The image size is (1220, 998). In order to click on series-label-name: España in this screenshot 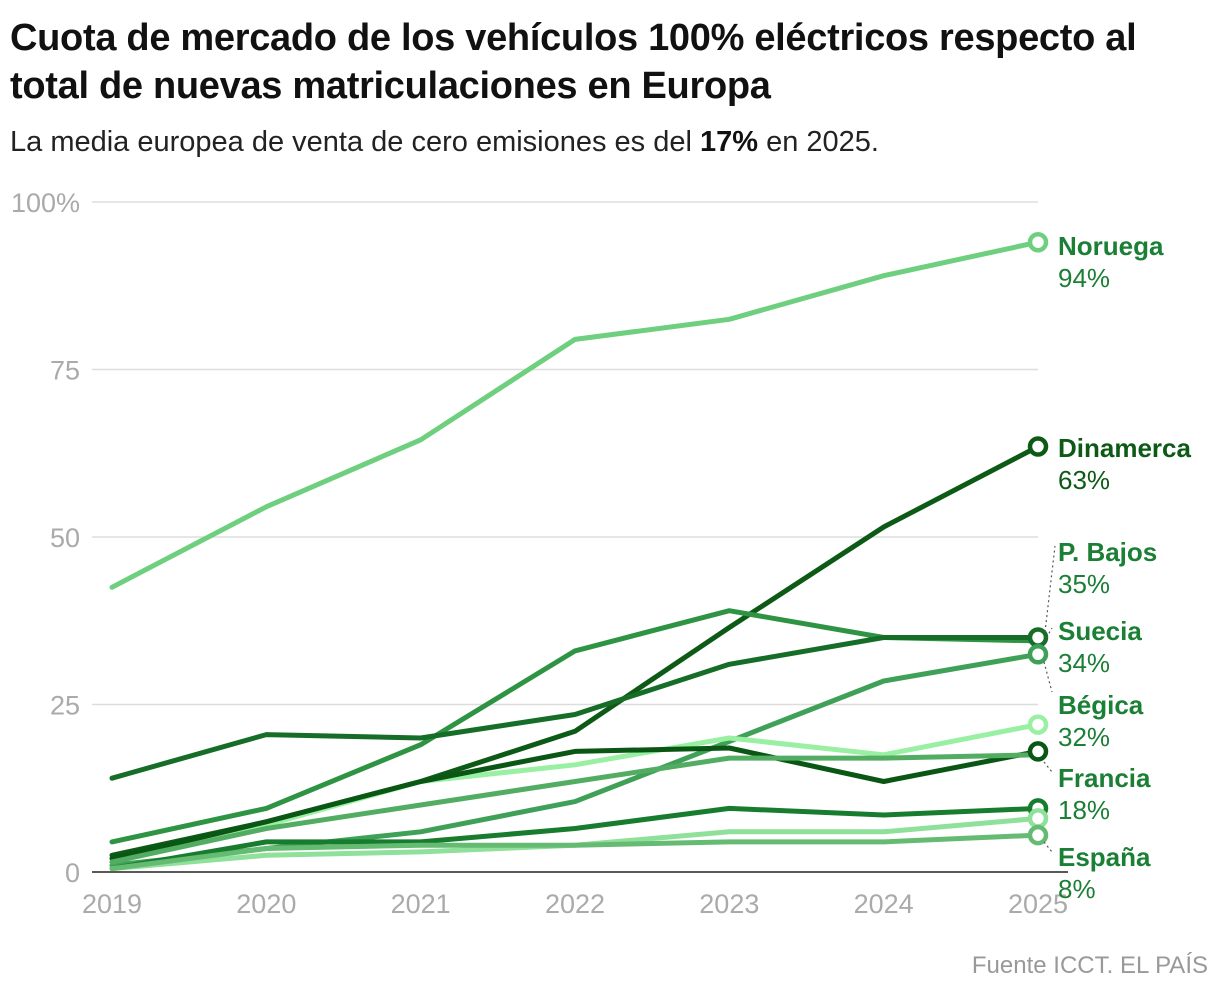, I will do `click(1104, 857)`.